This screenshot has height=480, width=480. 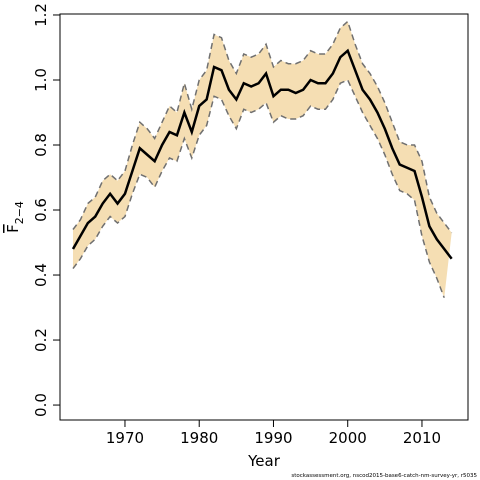 What do you see at coordinates (13, 228) in the screenshot?
I see `y-label-main: F` at bounding box center [13, 228].